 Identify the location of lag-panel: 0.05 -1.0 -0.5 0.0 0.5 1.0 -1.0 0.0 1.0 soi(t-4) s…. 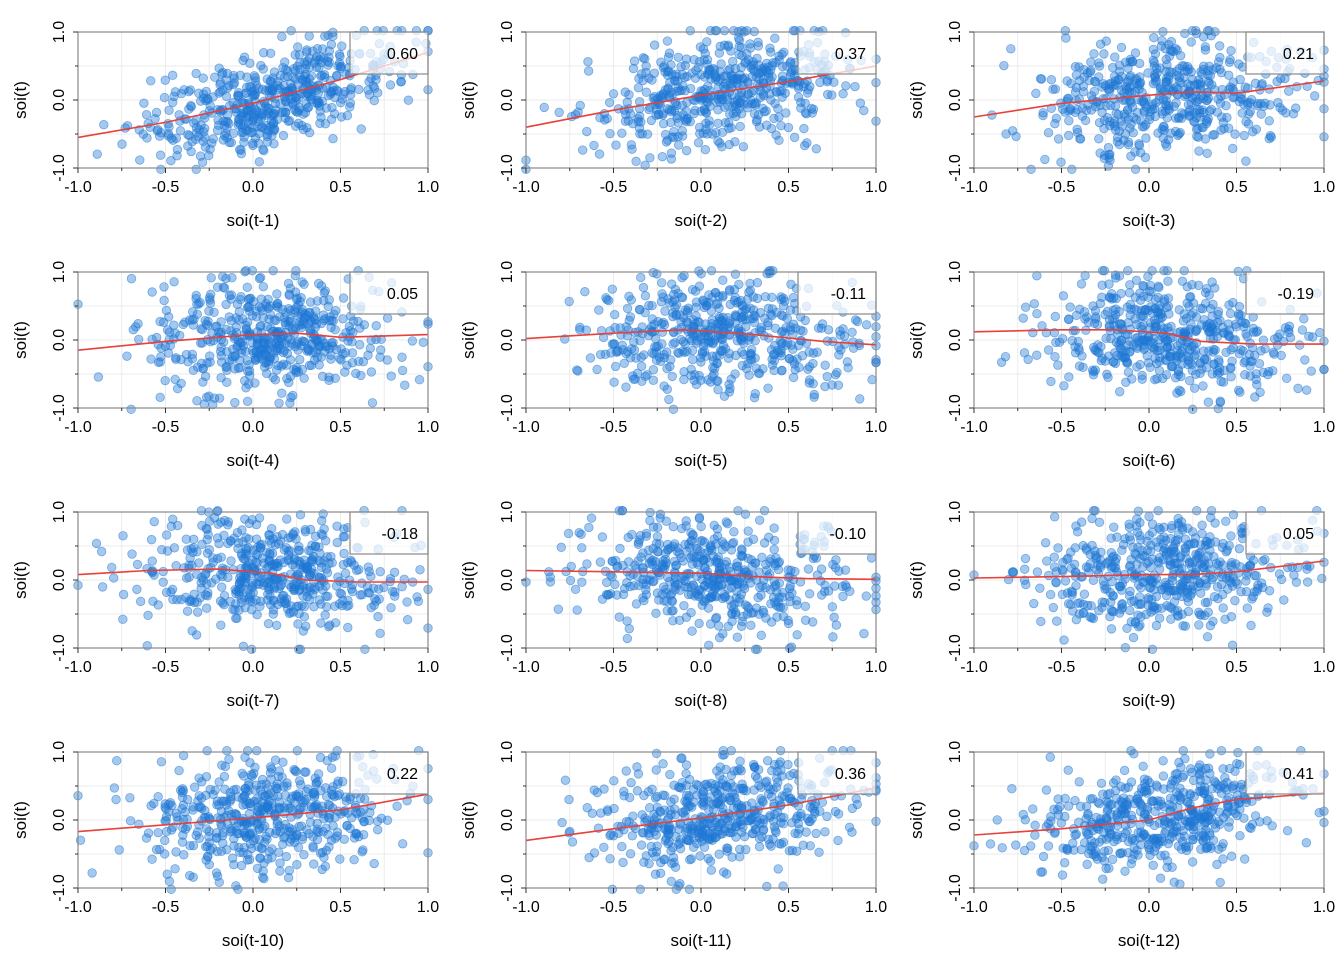
(224, 360).